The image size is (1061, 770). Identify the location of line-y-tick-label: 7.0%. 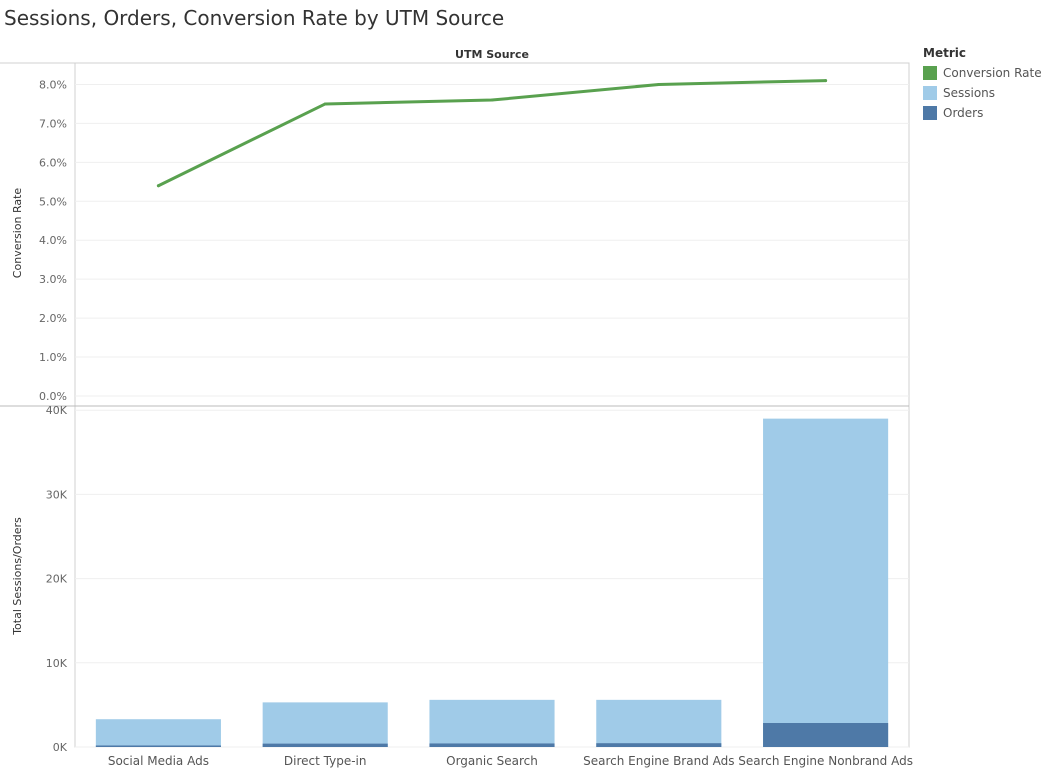
(53, 123).